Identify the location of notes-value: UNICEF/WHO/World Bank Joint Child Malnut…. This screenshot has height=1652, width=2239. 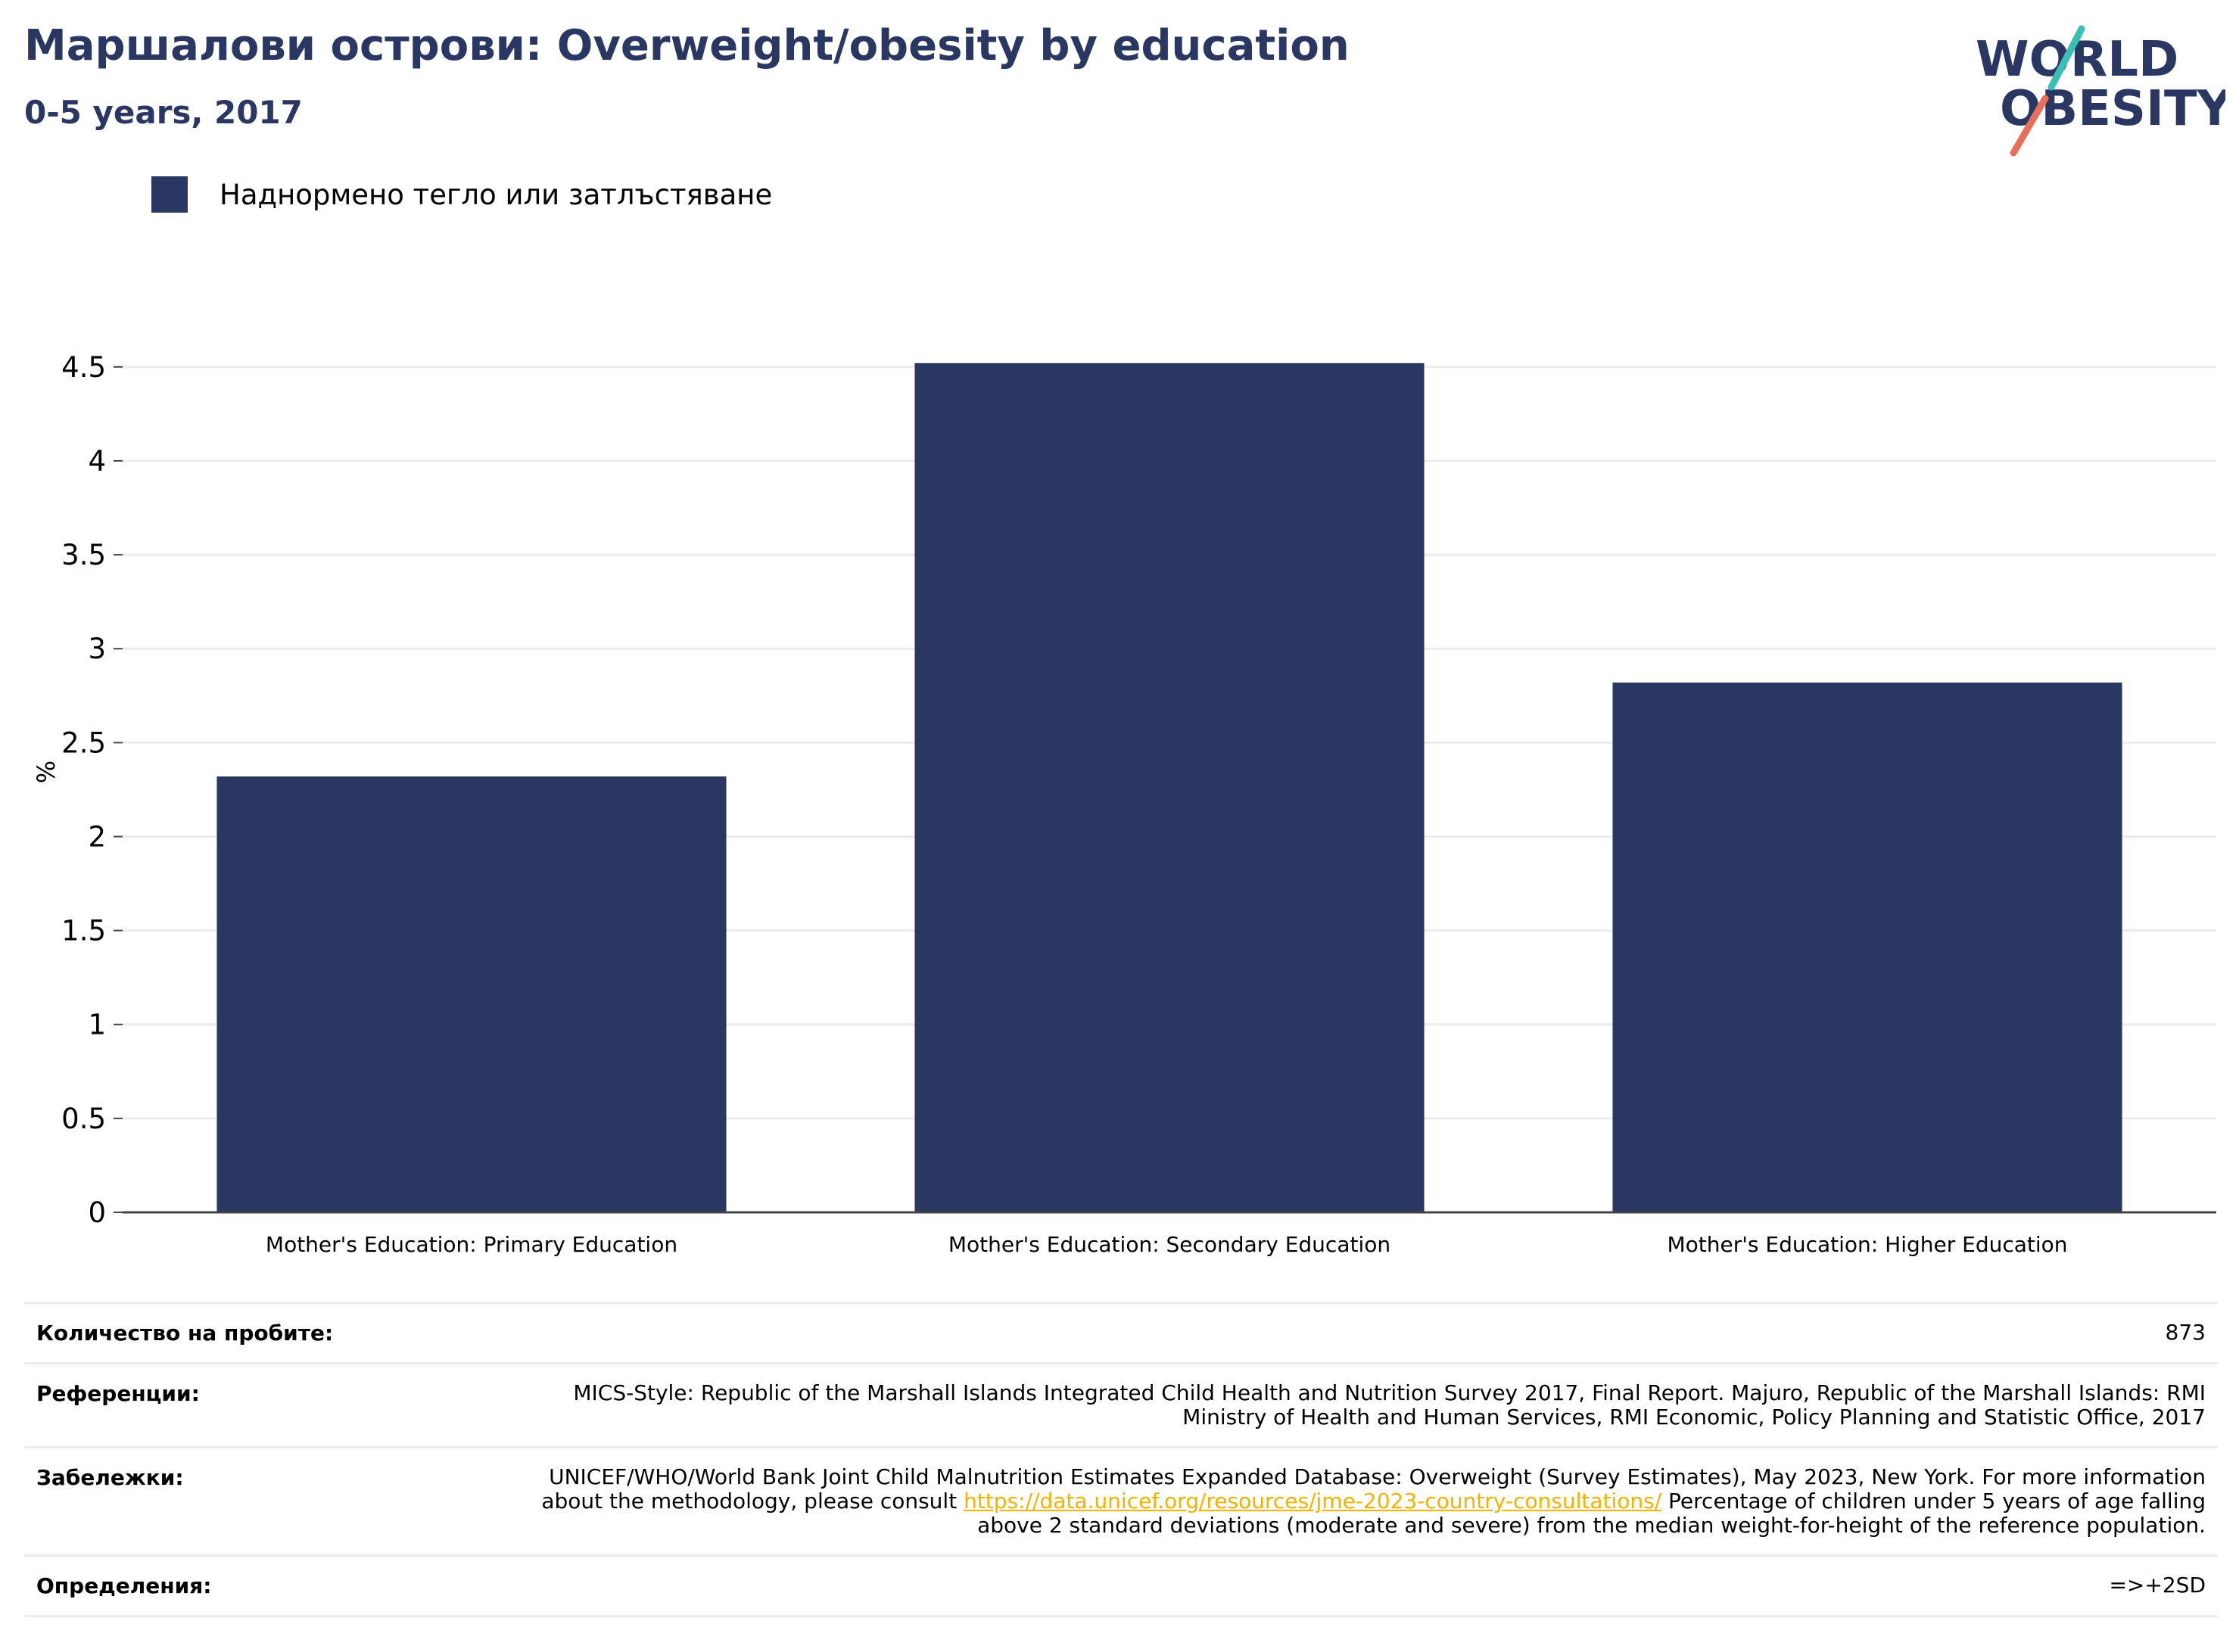
(1373, 1501).